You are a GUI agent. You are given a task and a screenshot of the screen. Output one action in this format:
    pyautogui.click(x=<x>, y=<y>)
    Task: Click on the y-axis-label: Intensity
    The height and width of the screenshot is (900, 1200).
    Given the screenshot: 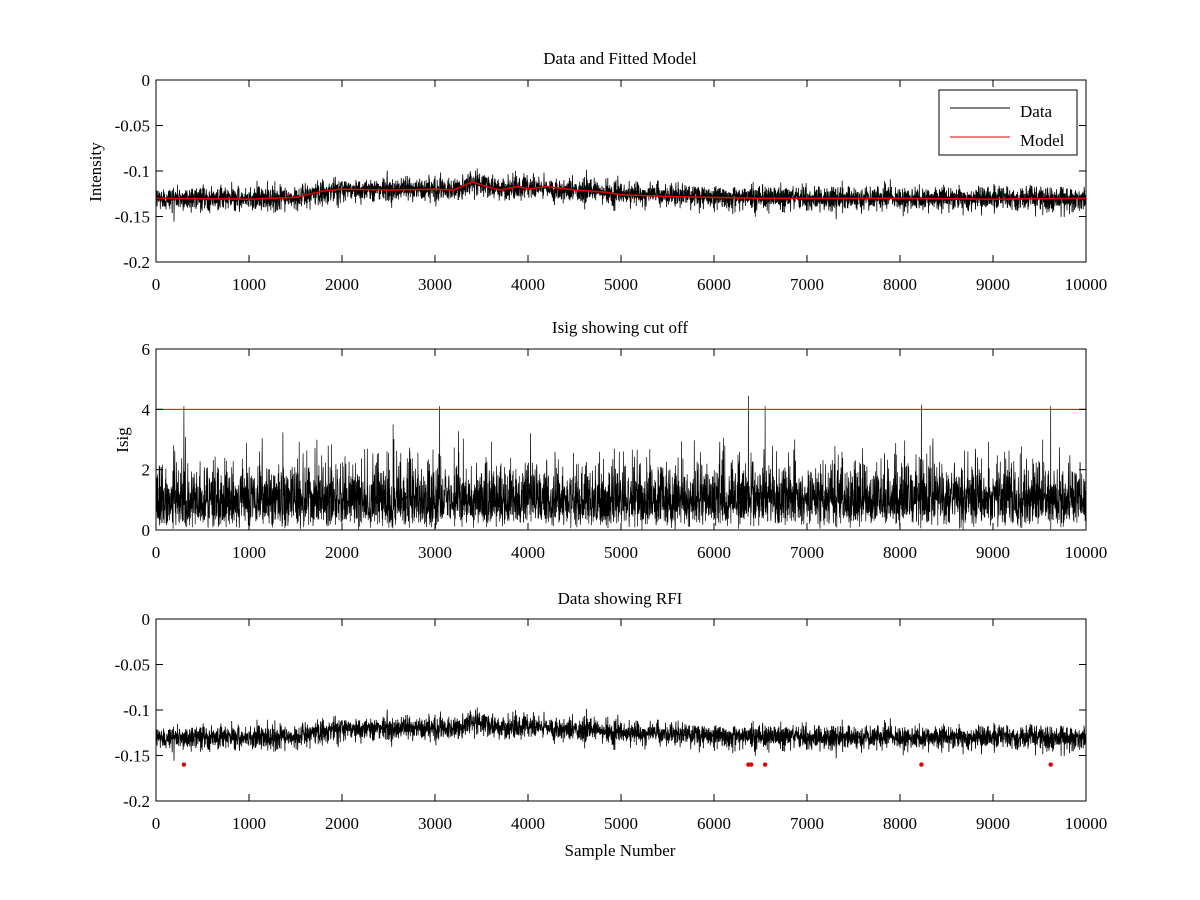 What is the action you would take?
    pyautogui.click(x=95, y=172)
    